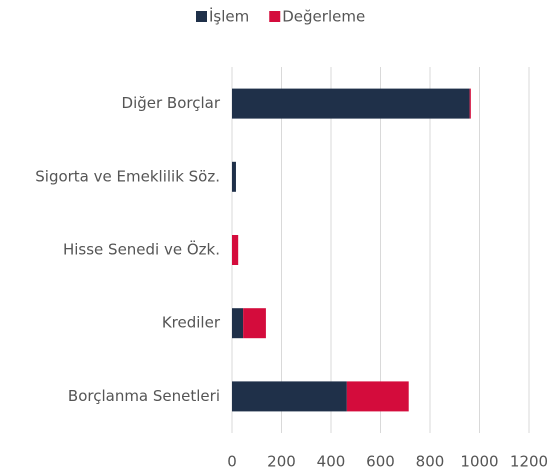  Describe the element at coordinates (127, 176) in the screenshot. I see `y-tick-label: Sigorta ve Emeklilik Söz.` at that location.